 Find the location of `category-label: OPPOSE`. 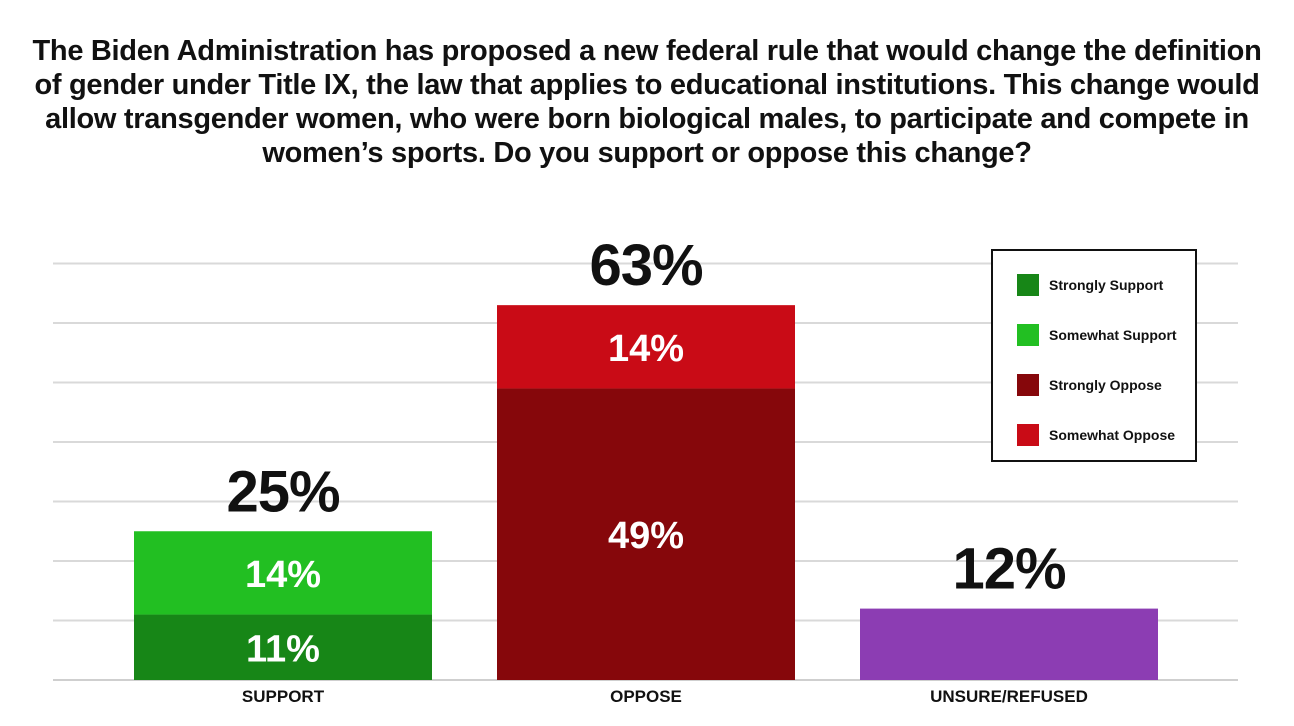

category-label: OPPOSE is located at coordinates (646, 696).